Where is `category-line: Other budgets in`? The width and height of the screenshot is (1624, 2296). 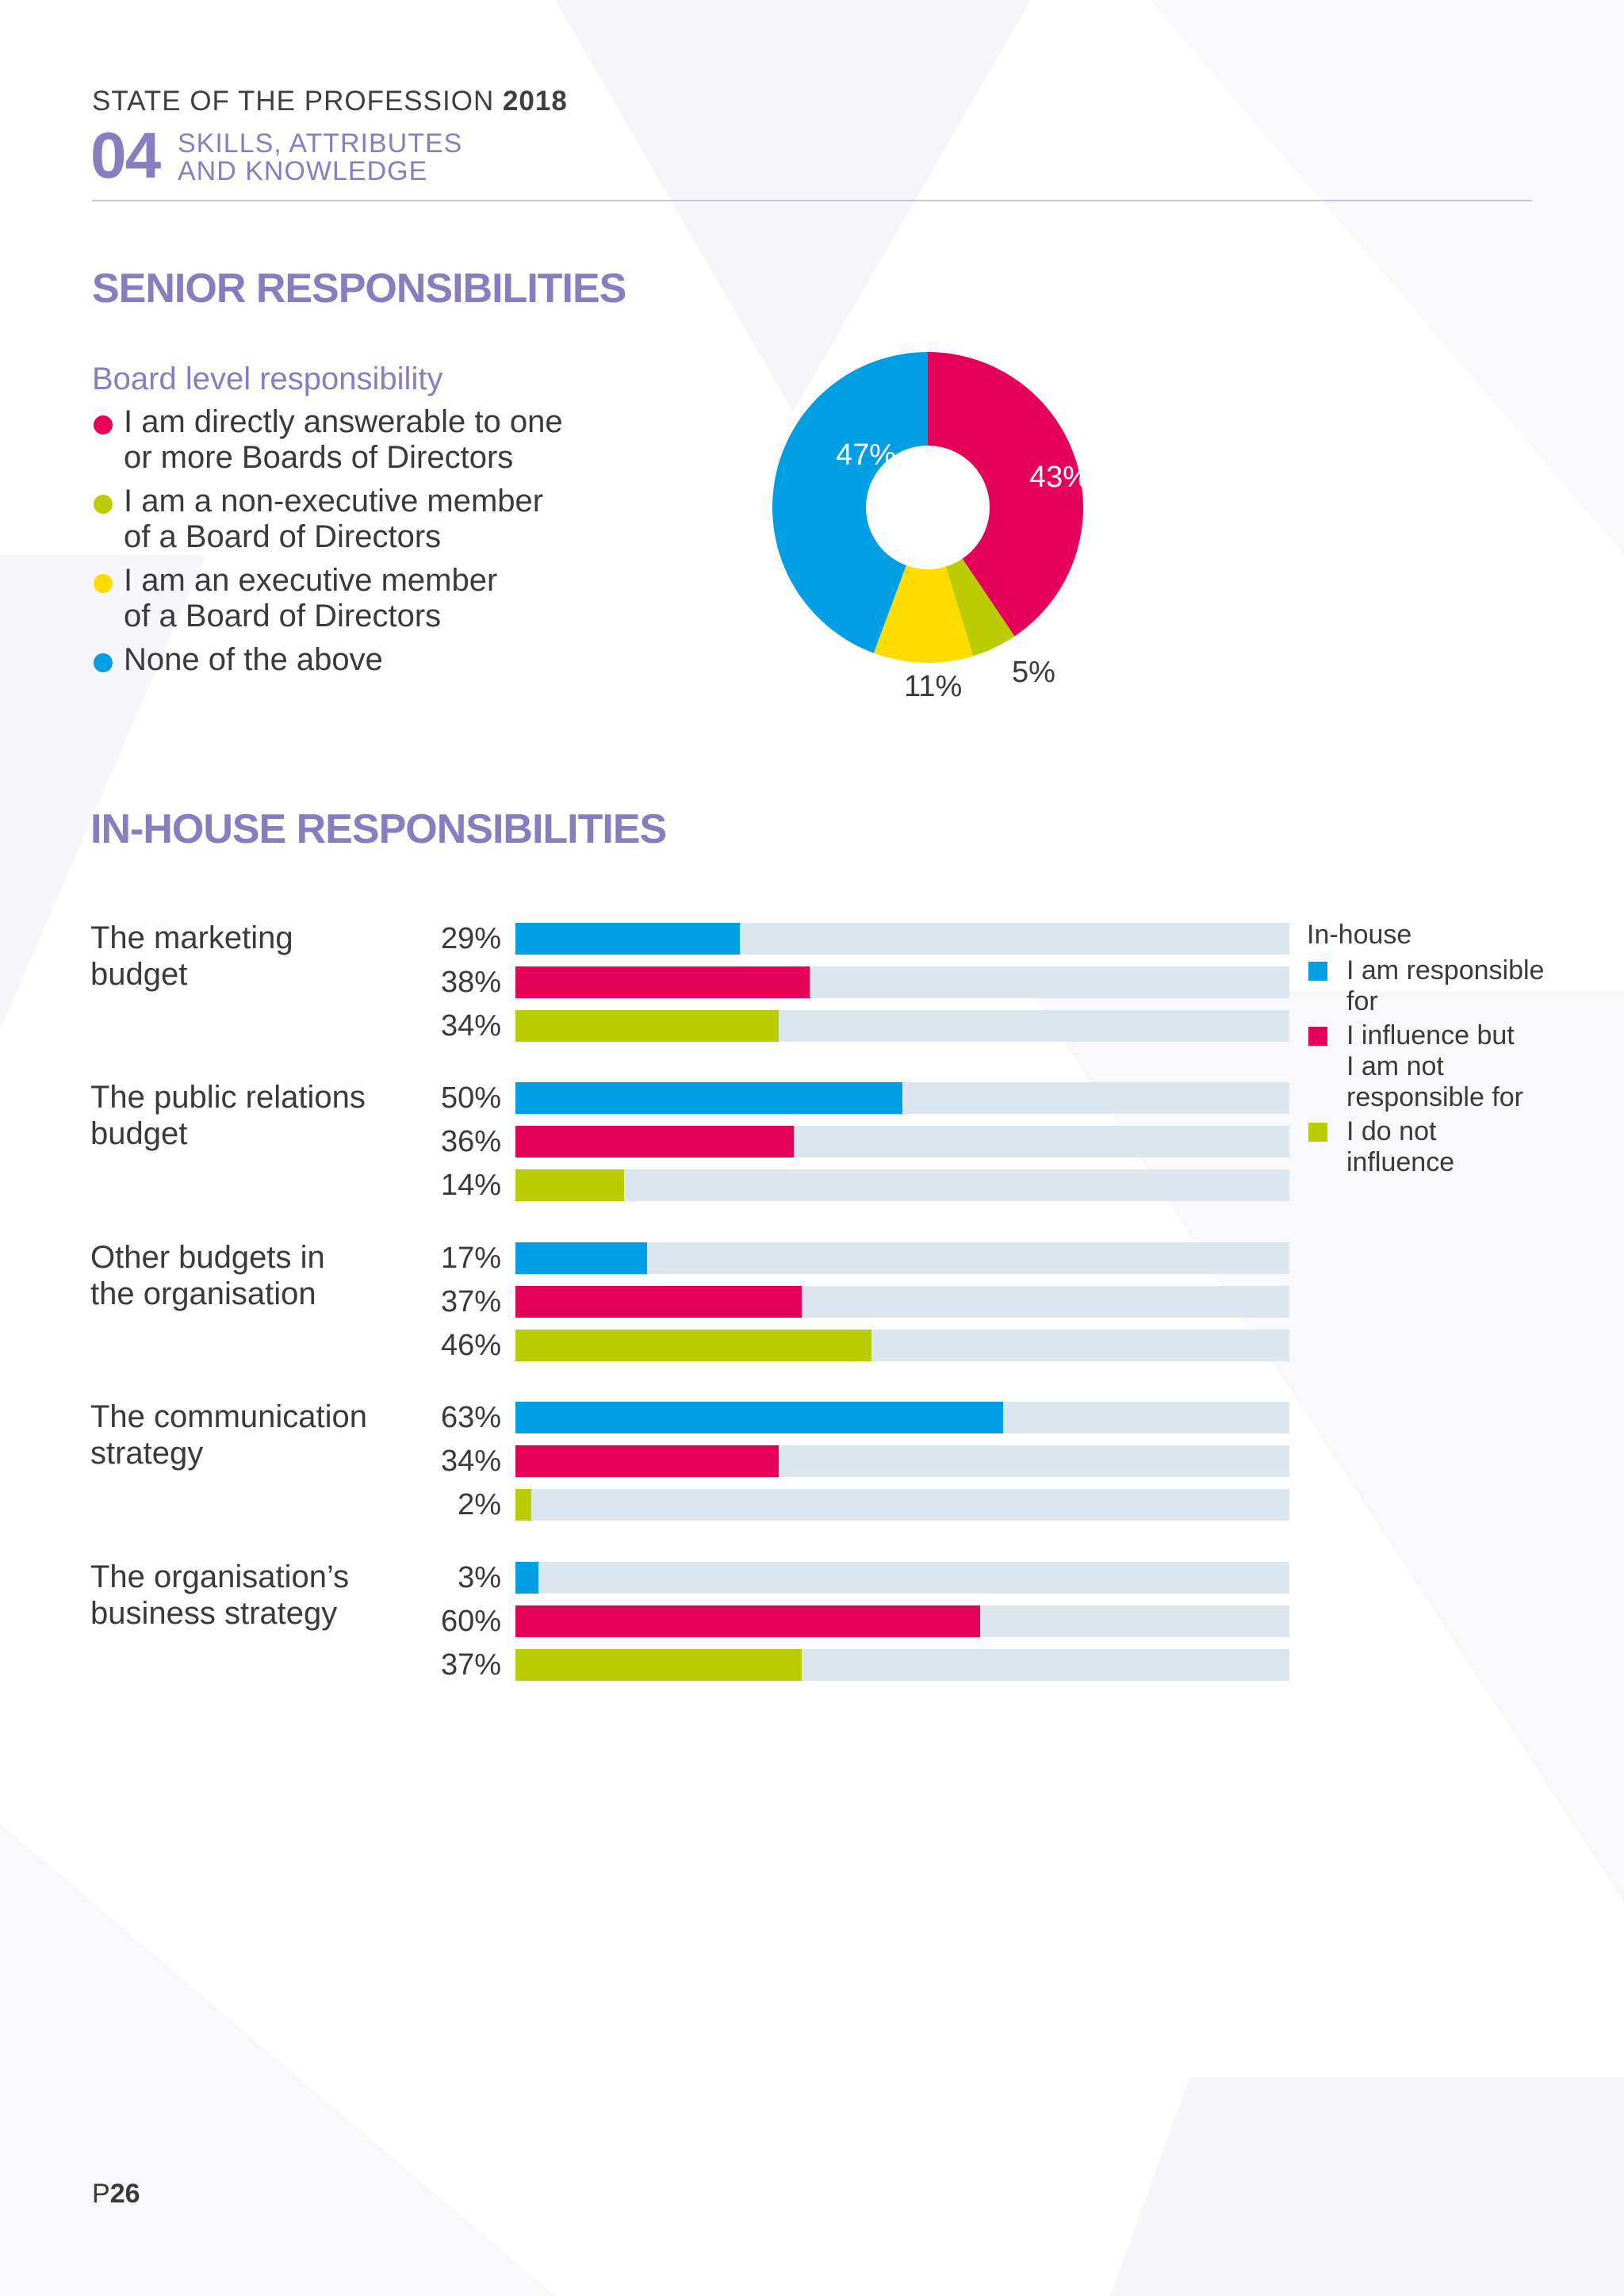
category-line: Other budgets in is located at coordinates (207, 1258).